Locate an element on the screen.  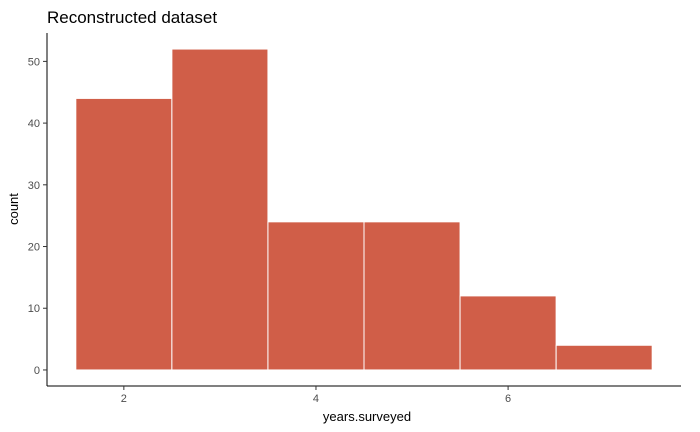
x-axis: 2 4 6 is located at coordinates (364, 395).